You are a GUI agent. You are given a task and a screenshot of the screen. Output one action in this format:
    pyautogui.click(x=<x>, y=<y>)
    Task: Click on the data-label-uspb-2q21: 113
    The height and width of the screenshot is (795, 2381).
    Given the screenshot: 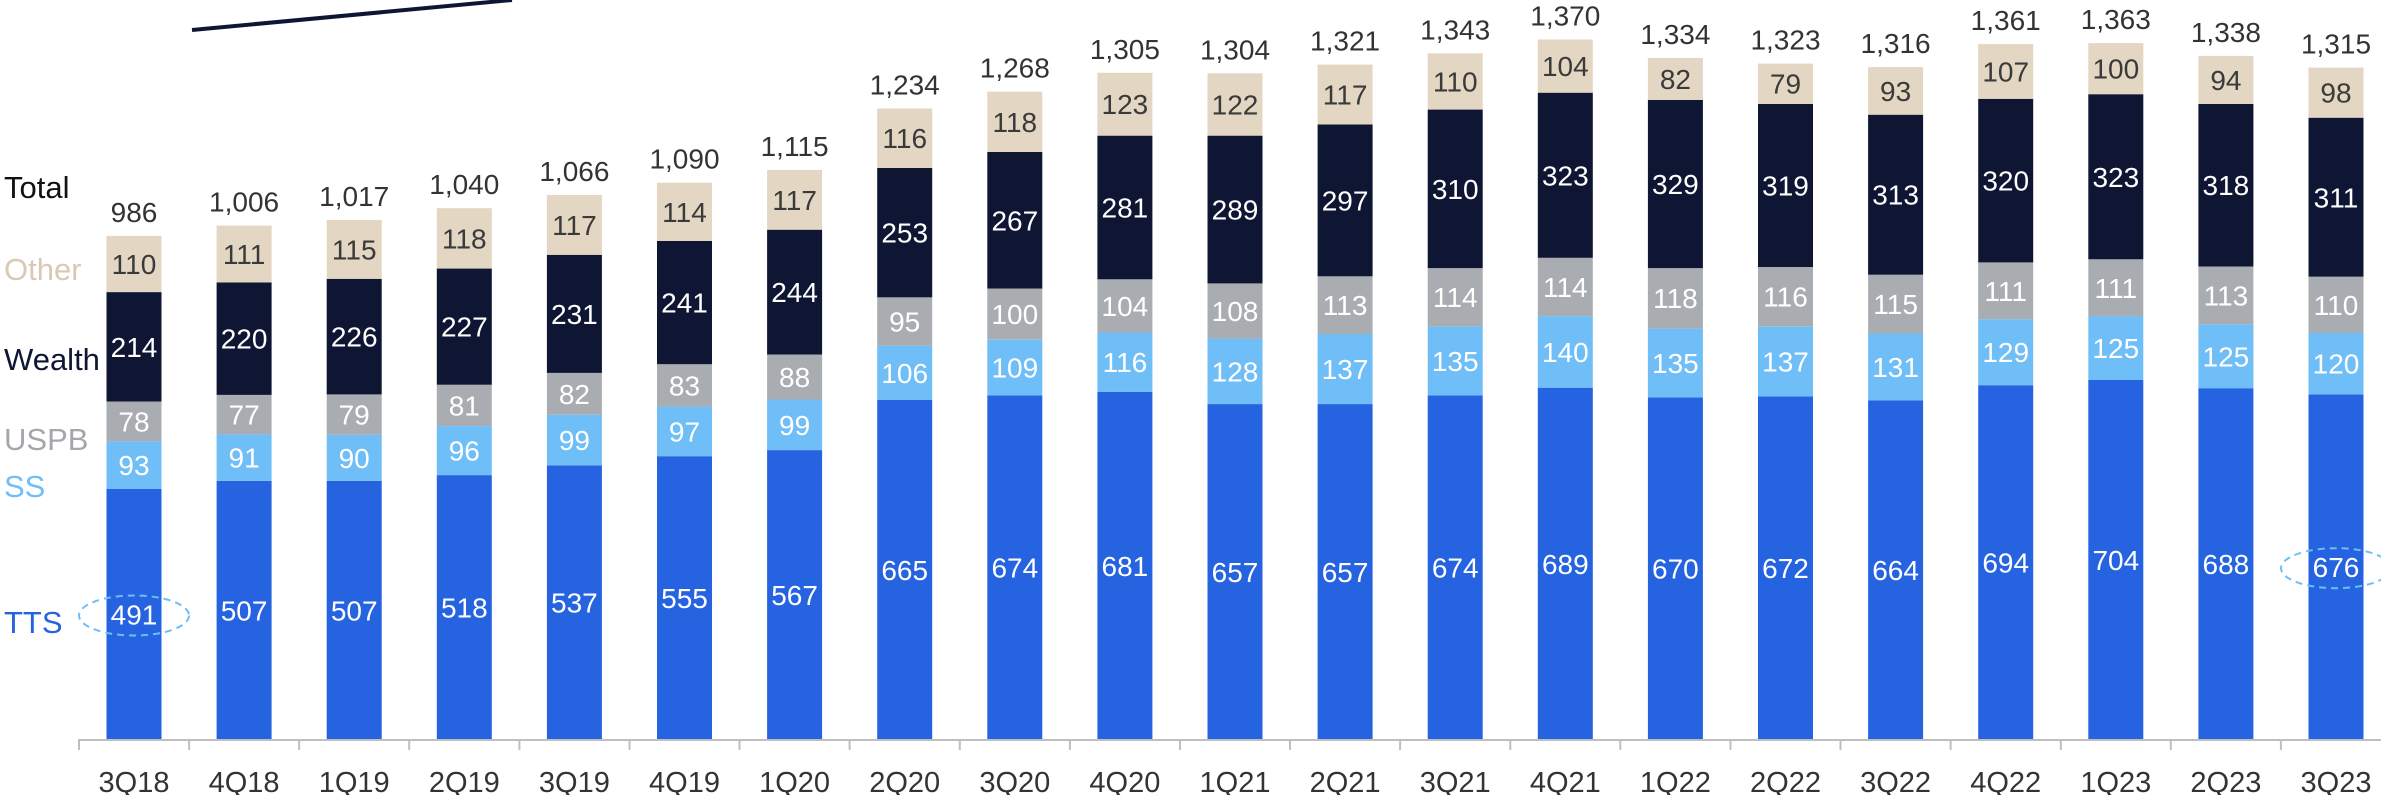 What is the action you would take?
    pyautogui.click(x=1345, y=305)
    